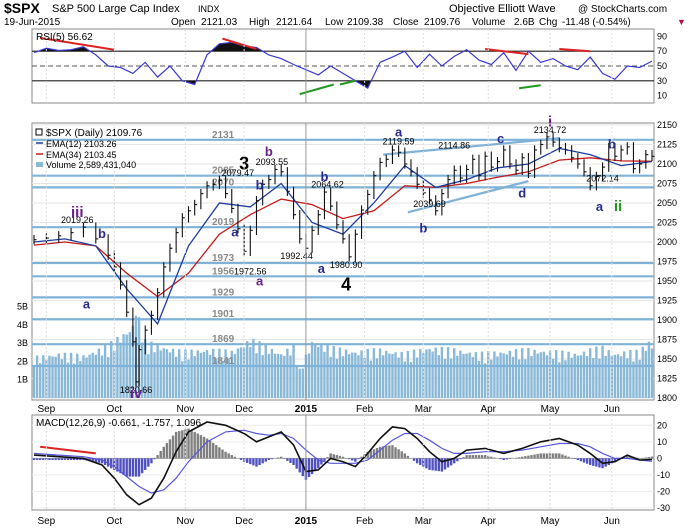 The height and width of the screenshot is (530, 700). I want to click on price-value-label: 2072.14, so click(602, 179).